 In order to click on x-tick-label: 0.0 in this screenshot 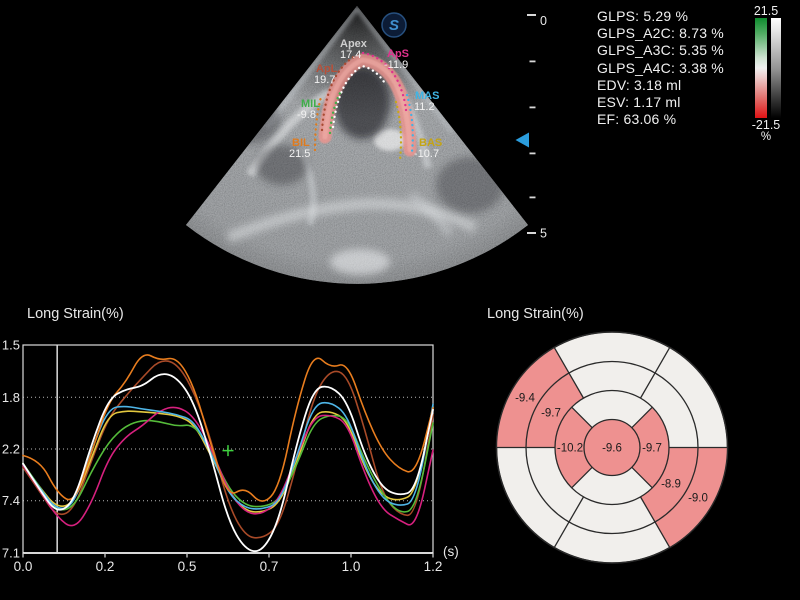, I will do `click(23, 566)`.